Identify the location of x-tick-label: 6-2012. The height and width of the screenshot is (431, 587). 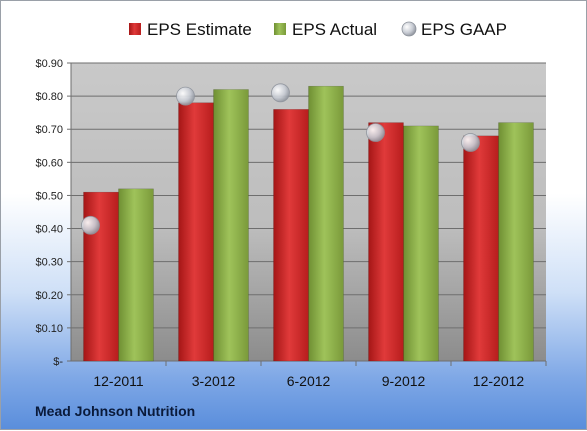
(309, 381).